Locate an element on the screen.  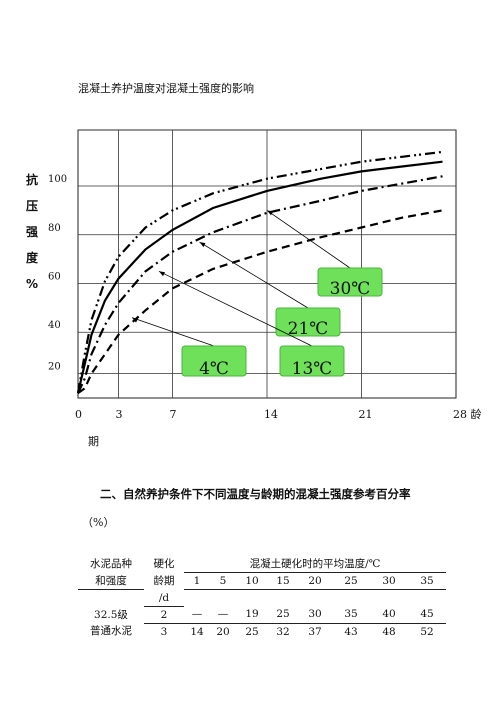
y-axis-label-char: 强 is located at coordinates (31, 232).